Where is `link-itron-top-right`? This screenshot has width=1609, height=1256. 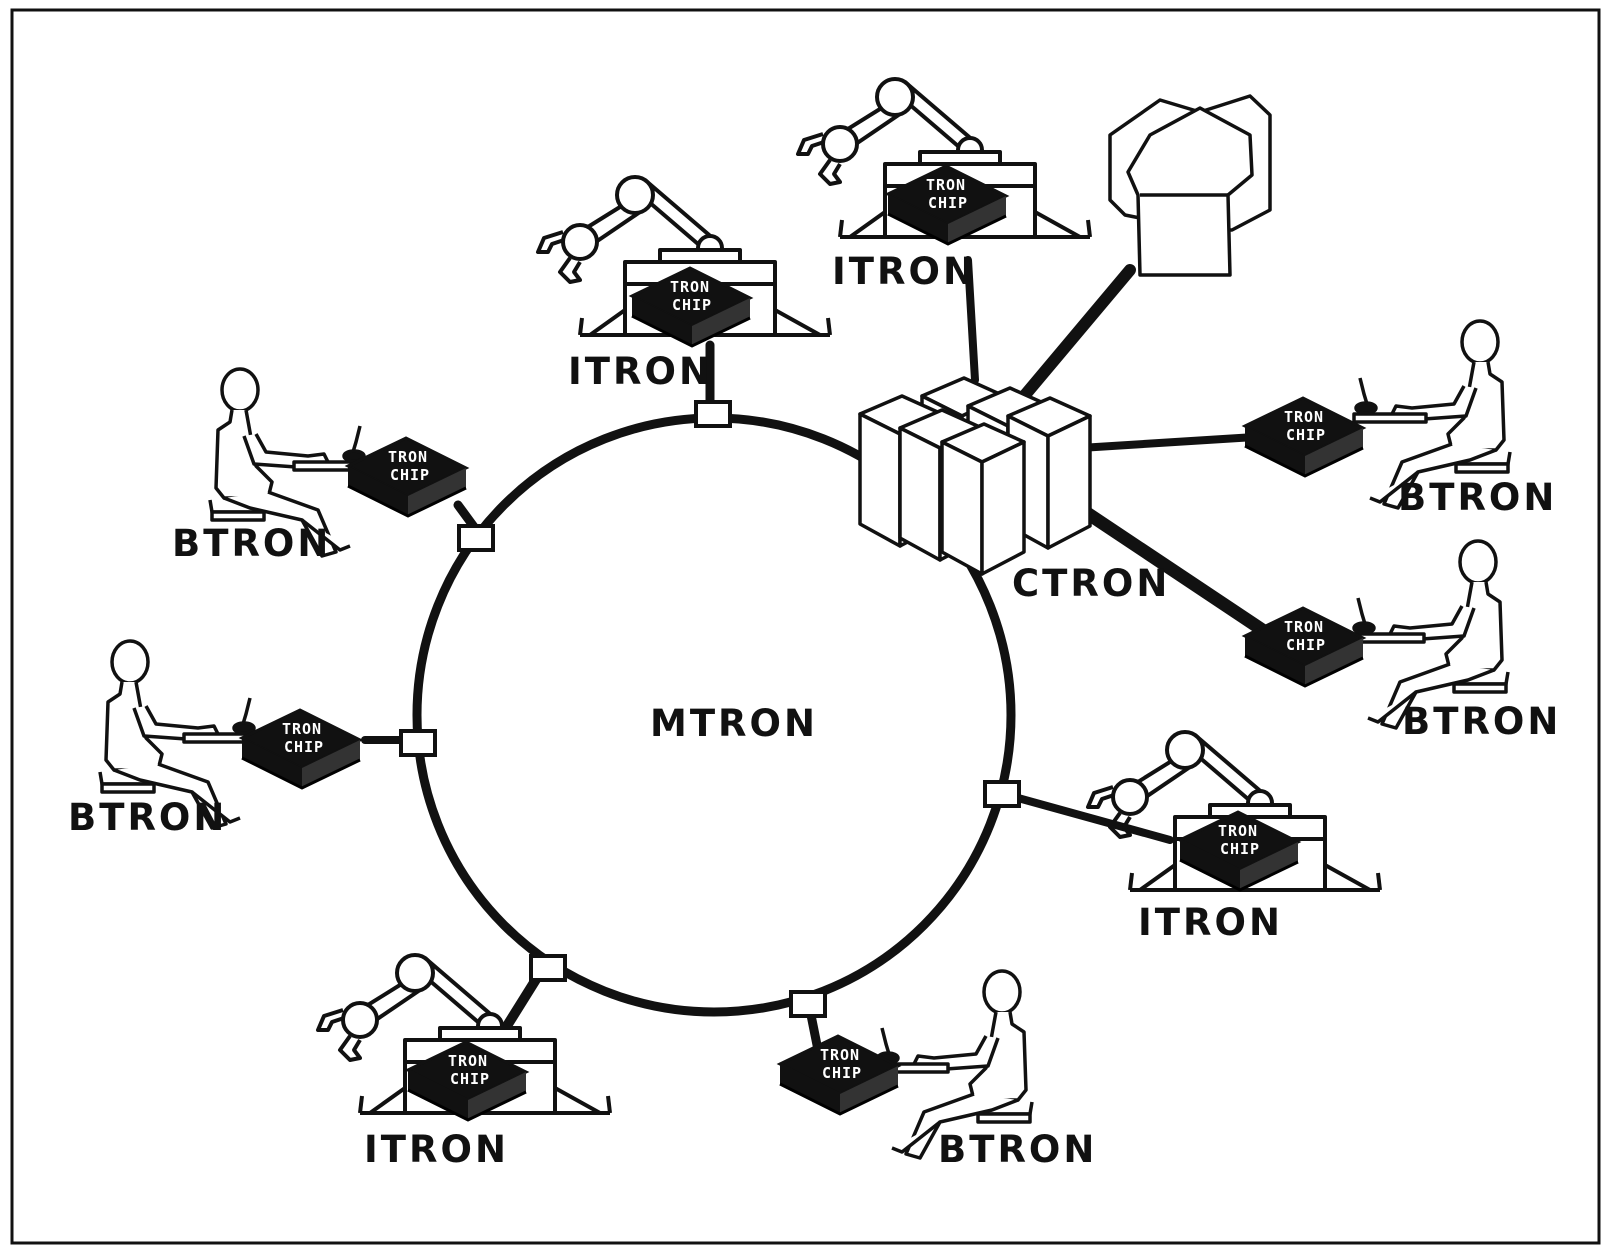
link-itron-top-right is located at coordinates (971, 320).